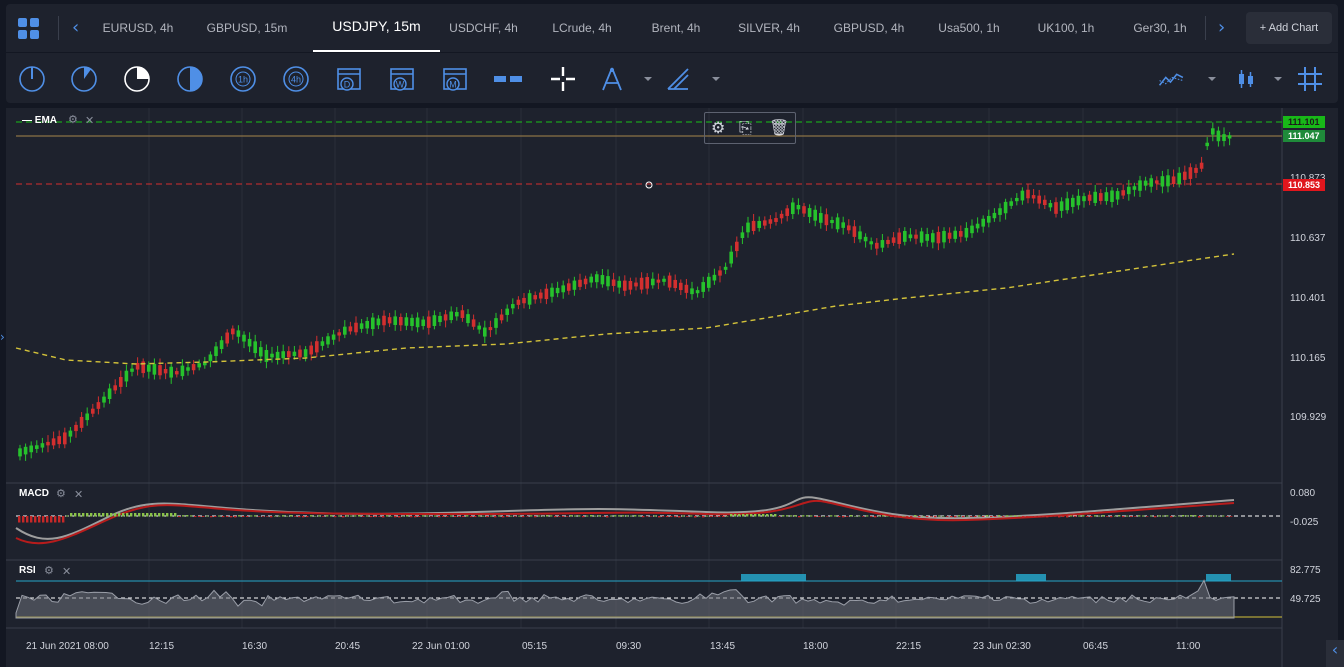 The width and height of the screenshot is (1344, 667). What do you see at coordinates (247, 28) in the screenshot?
I see `tab-gbpusd-15m: GBPUSD, 15m` at bounding box center [247, 28].